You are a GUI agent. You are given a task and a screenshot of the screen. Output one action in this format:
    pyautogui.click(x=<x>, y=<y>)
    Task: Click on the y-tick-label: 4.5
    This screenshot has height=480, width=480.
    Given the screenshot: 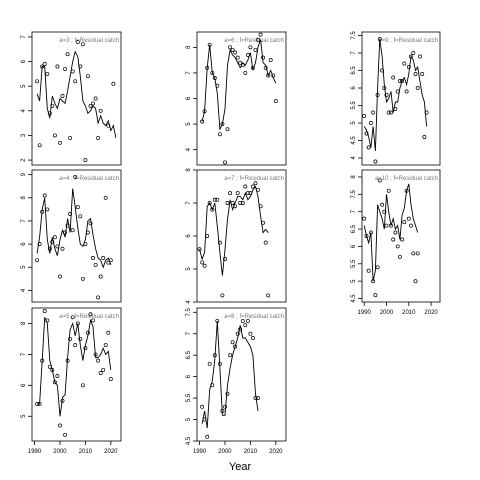 What is the action you would take?
    pyautogui.click(x=354, y=140)
    